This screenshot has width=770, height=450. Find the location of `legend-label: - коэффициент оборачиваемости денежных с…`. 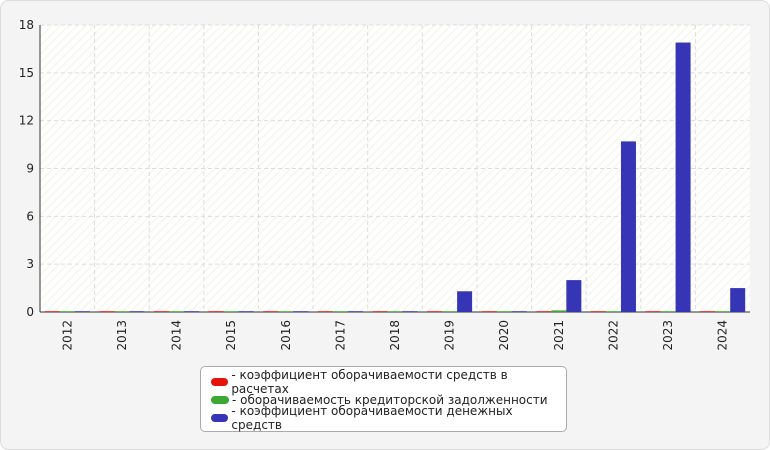

legend-label: - коэффициент оборачиваемости денежных с… is located at coordinates (372, 418).